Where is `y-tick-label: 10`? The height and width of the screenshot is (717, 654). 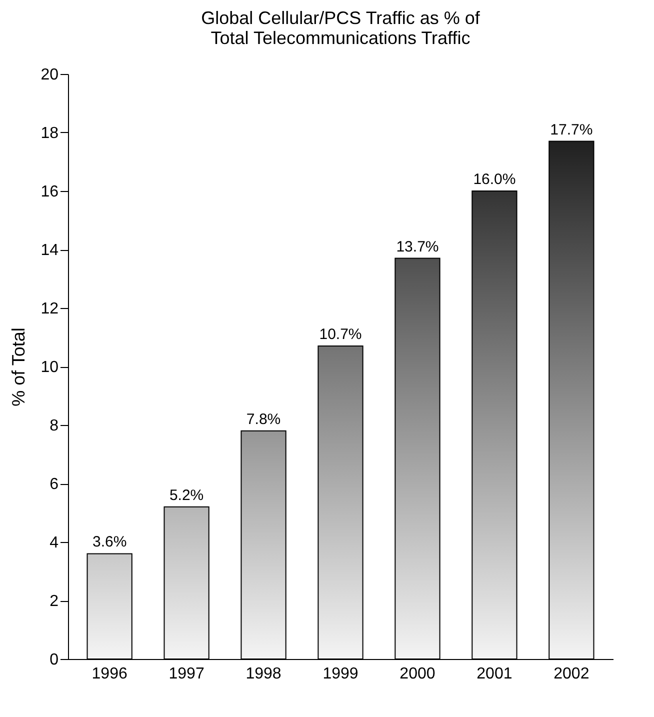
y-tick-label: 10 is located at coordinates (49, 367).